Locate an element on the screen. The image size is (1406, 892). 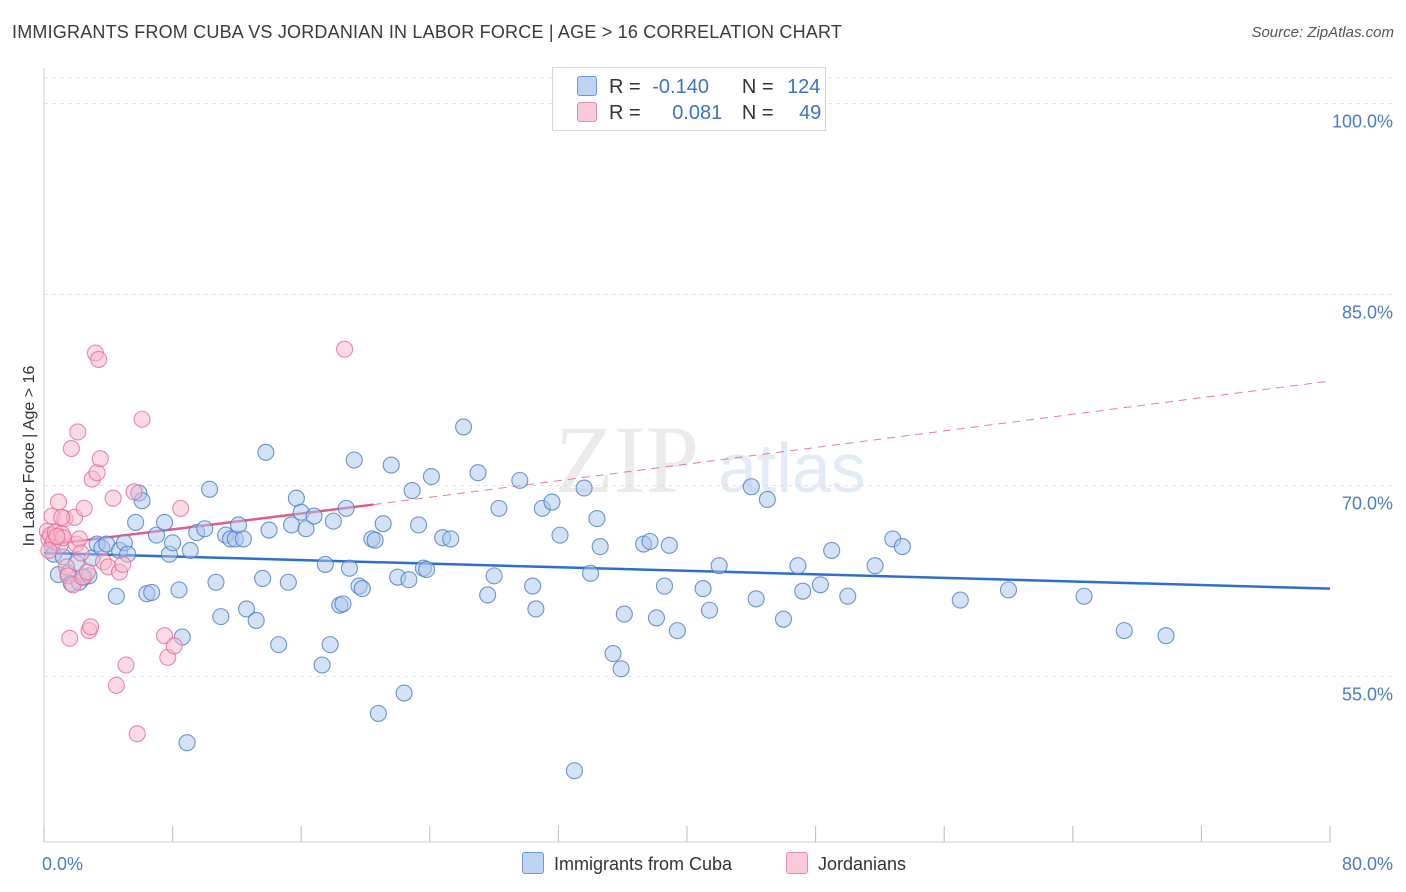
trend-line-jordanians-extended is located at coordinates (852, 443).